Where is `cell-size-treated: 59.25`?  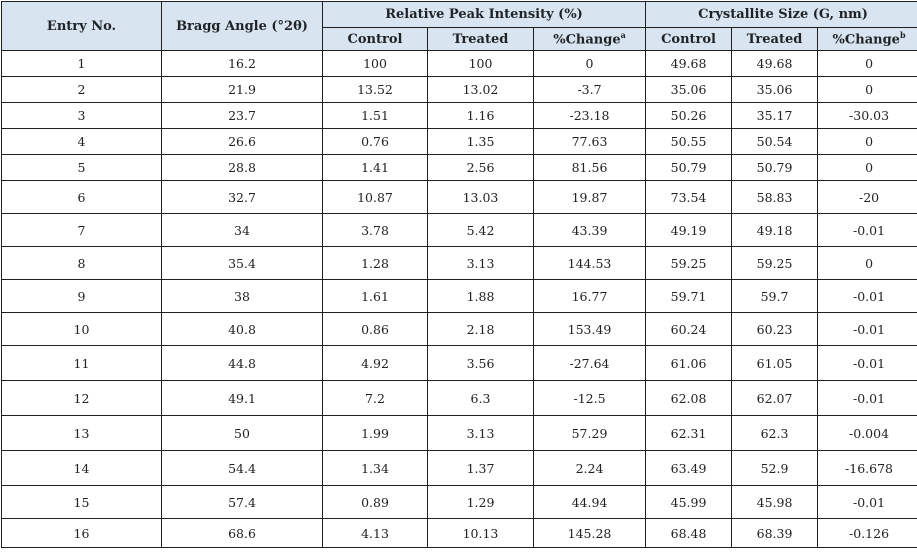
cell-size-treated: 59.25 is located at coordinates (775, 263).